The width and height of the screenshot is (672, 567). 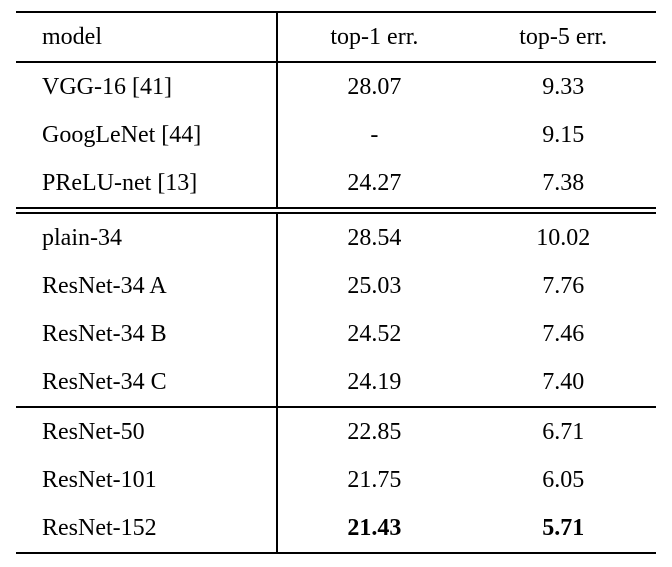 I want to click on top5-cell: 7.76, so click(x=563, y=285).